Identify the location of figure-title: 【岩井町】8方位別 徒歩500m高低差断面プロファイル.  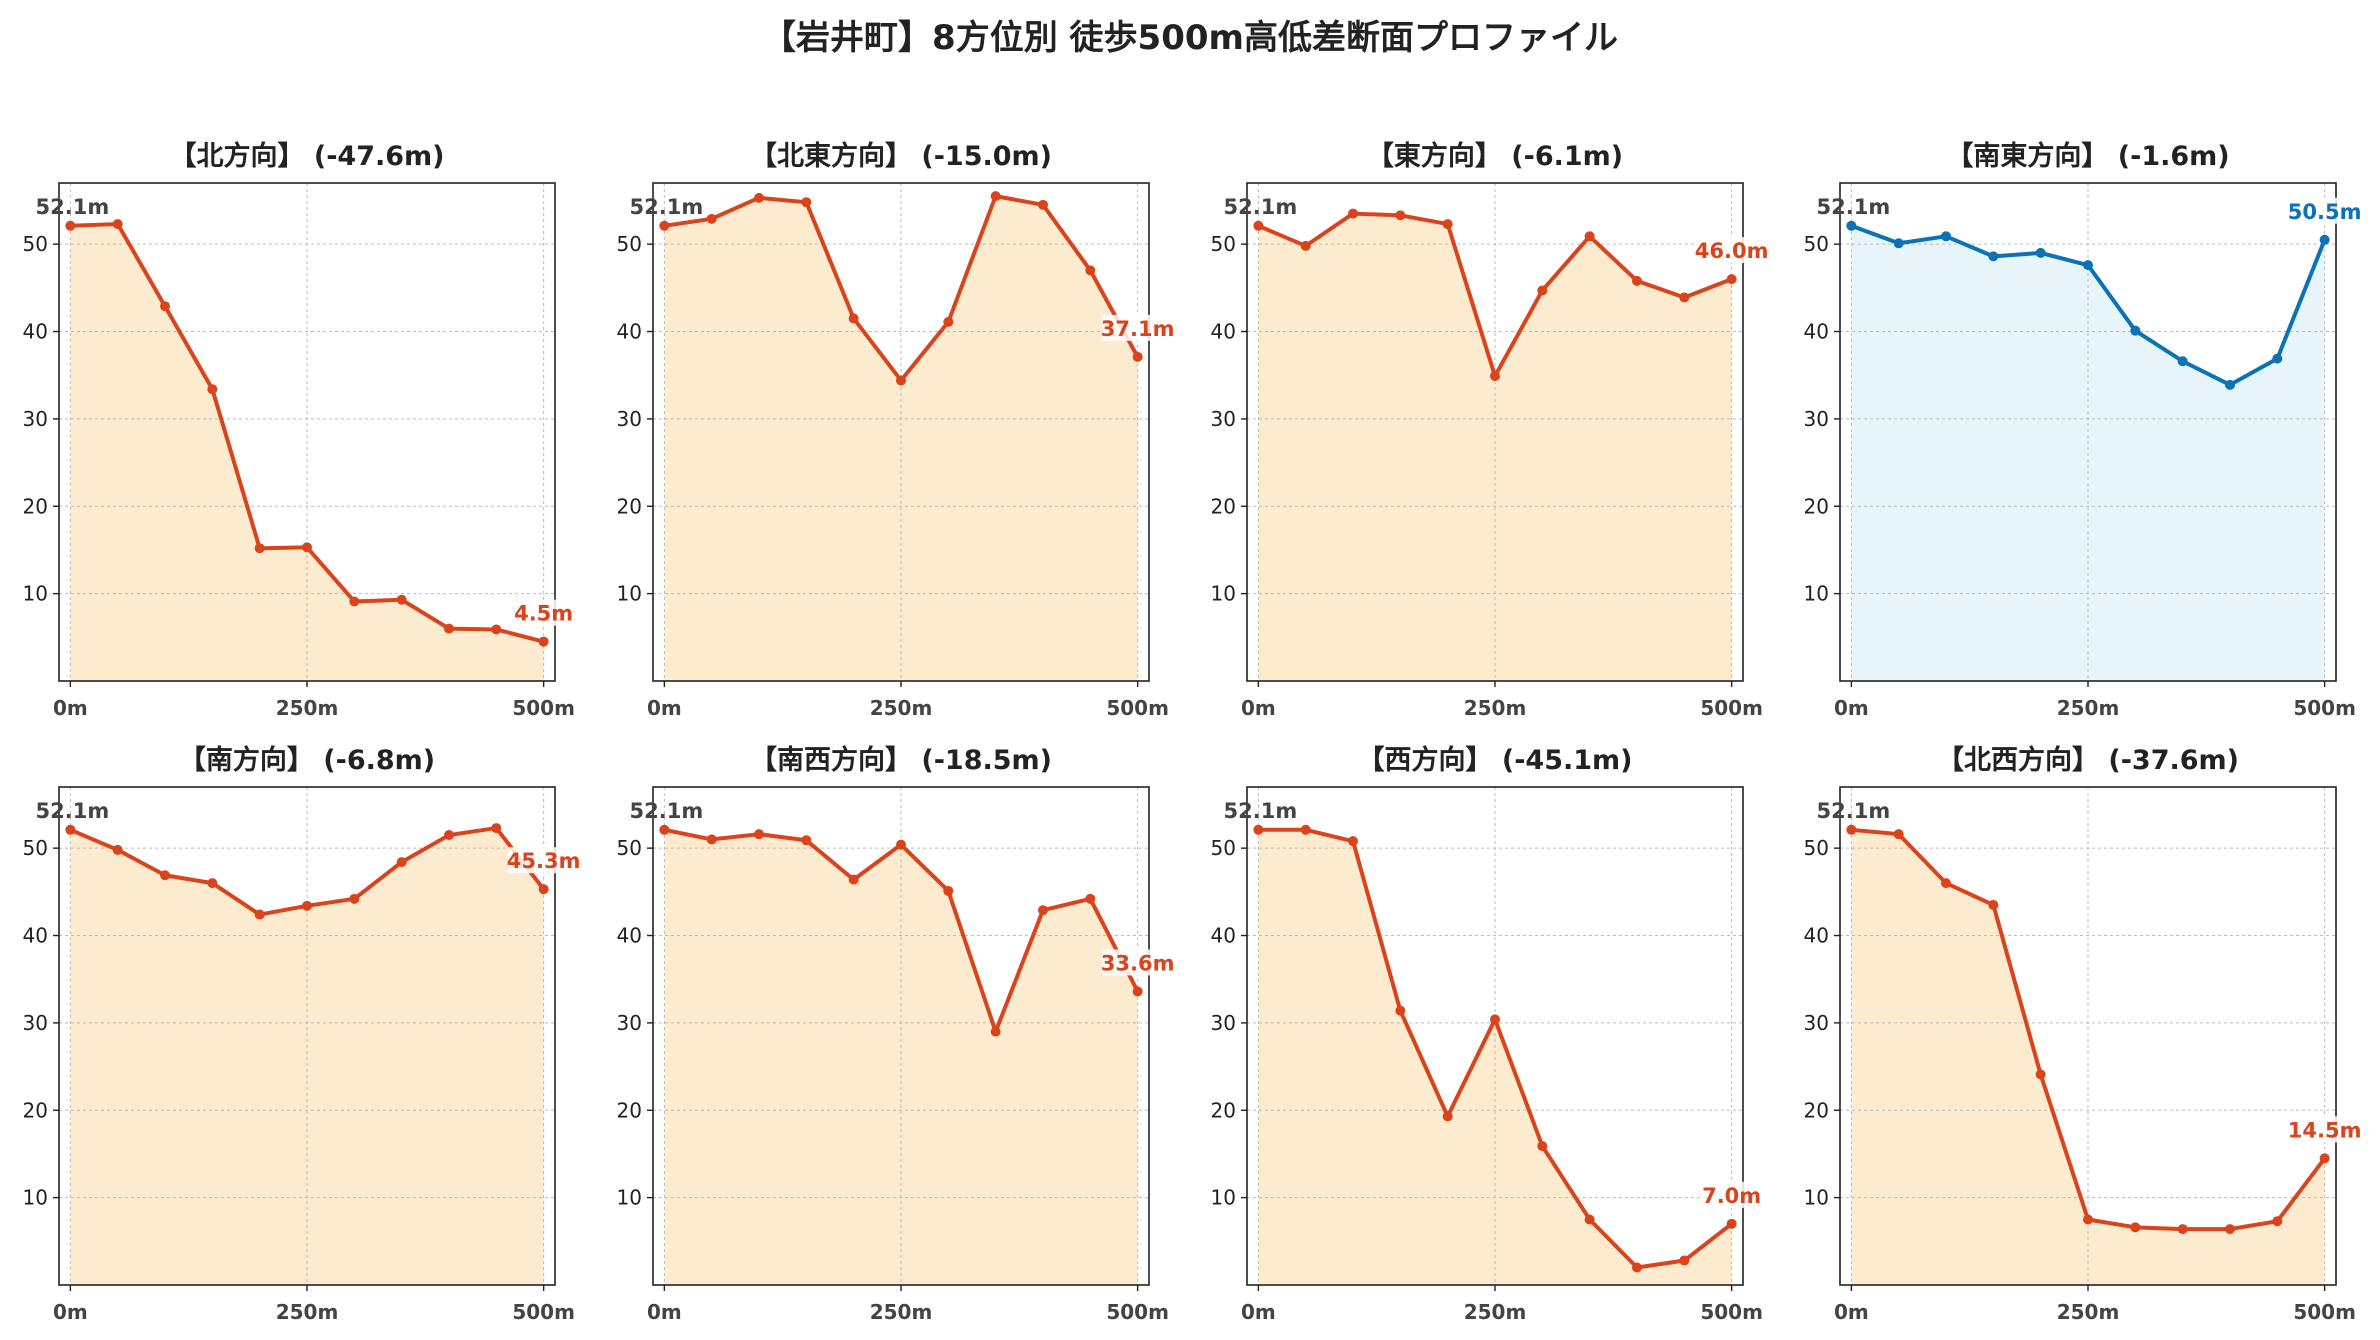
(1190, 38).